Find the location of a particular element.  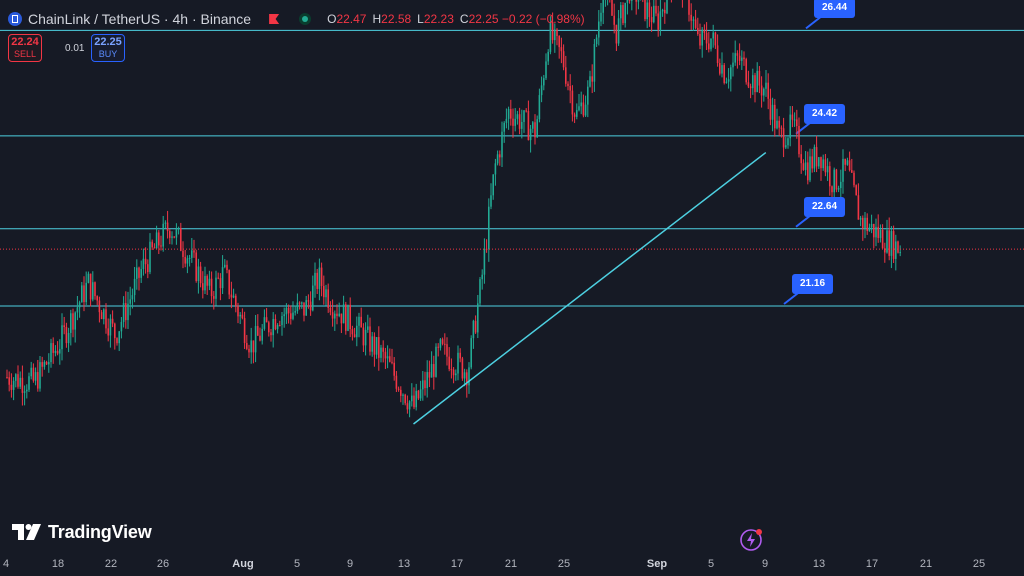

market-status-icon is located at coordinates (305, 19).